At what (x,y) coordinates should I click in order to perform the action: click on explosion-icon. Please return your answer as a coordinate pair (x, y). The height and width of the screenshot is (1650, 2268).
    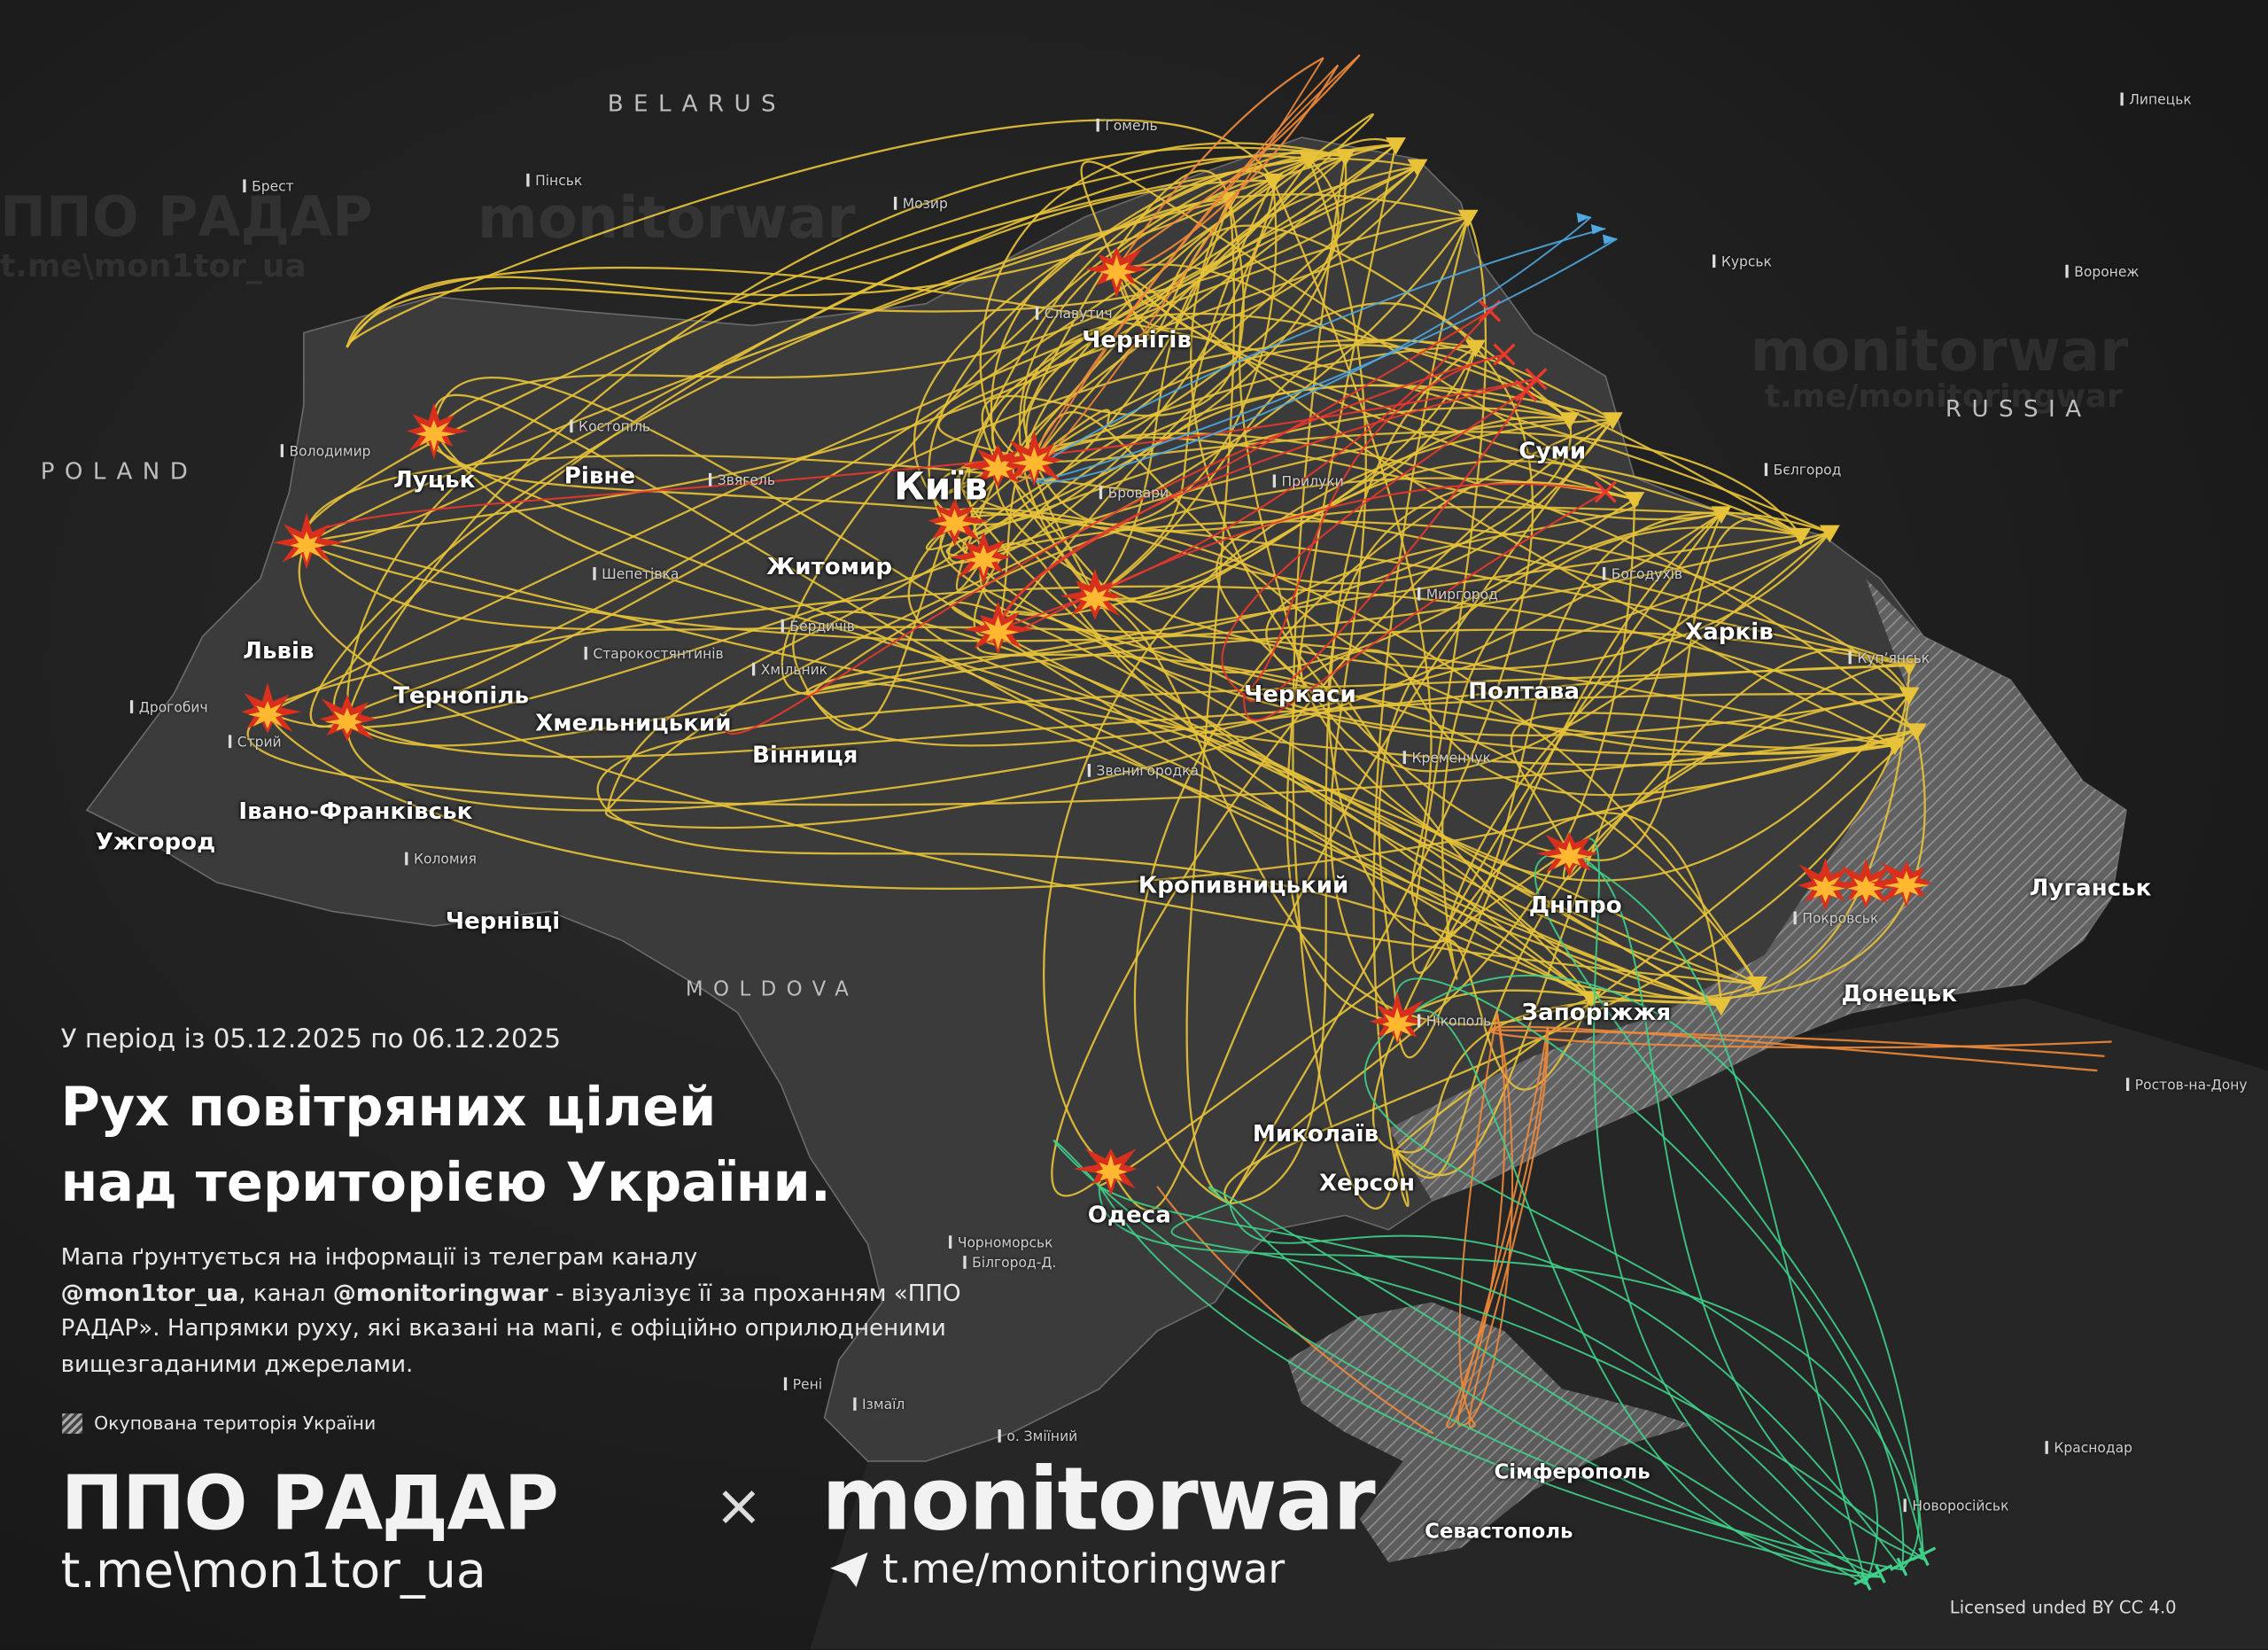
    Looking at the image, I should click on (271, 708).